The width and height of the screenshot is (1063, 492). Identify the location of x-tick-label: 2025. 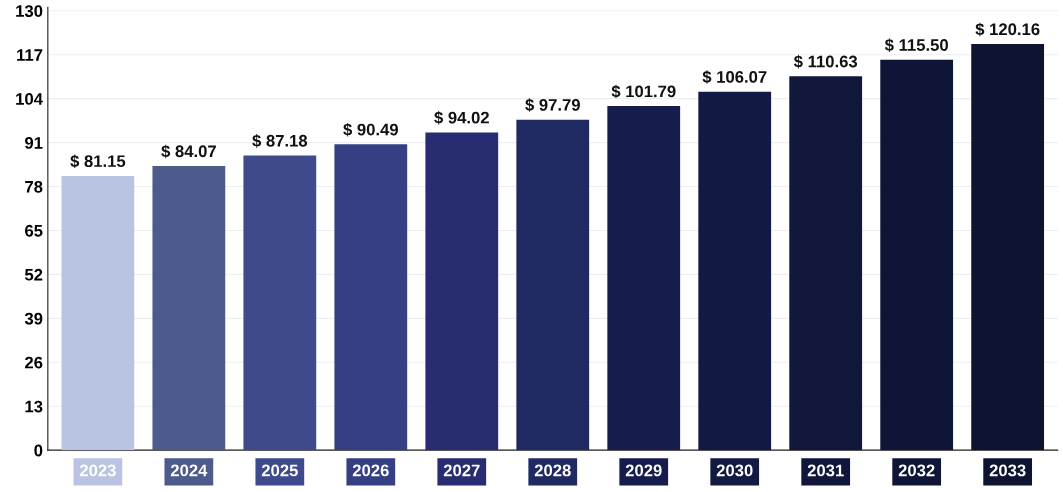
(279, 470).